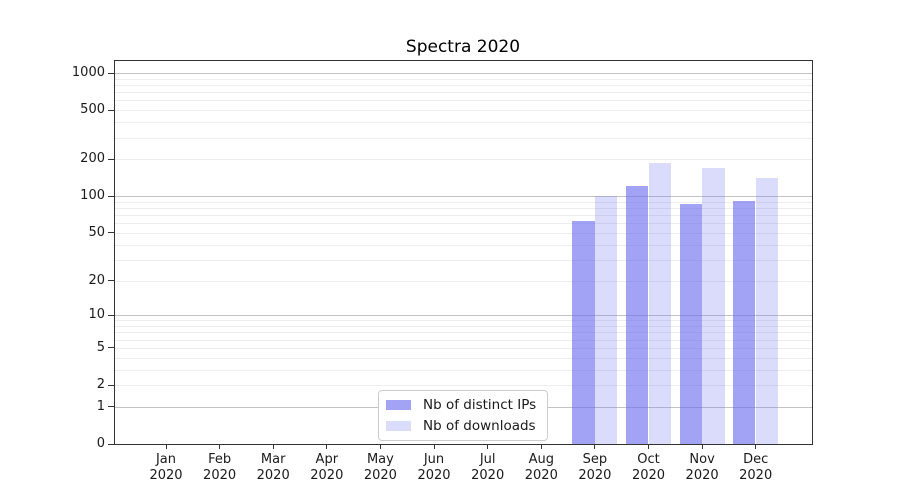 This screenshot has width=900, height=500. I want to click on legend: Nb of distinct IPs Nb of downloads, so click(463, 415).